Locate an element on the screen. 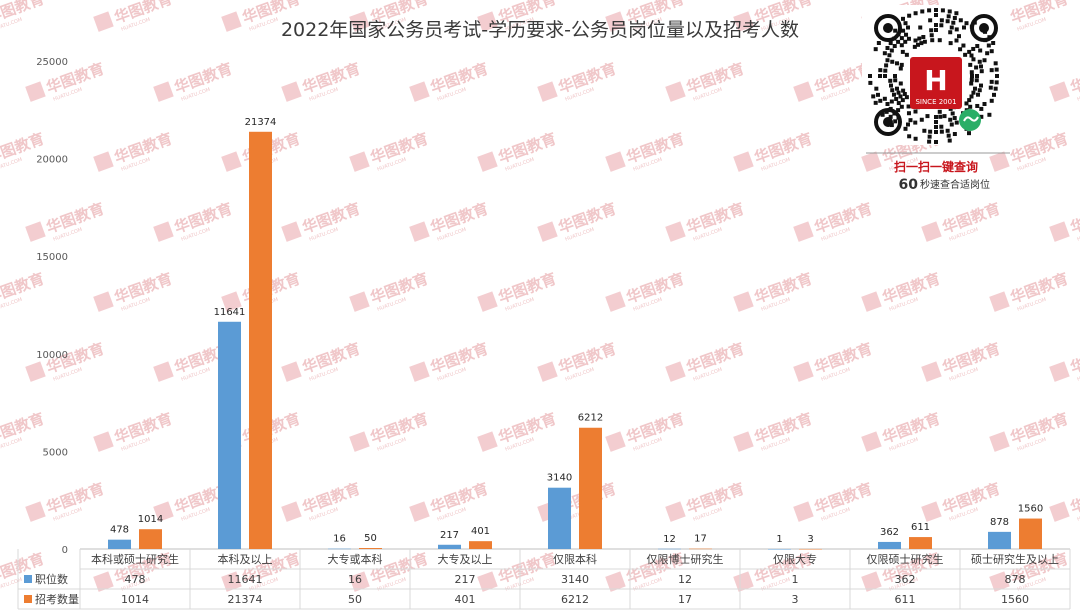 This screenshot has width=1080, height=612. table-cell: 3 is located at coordinates (795, 599).